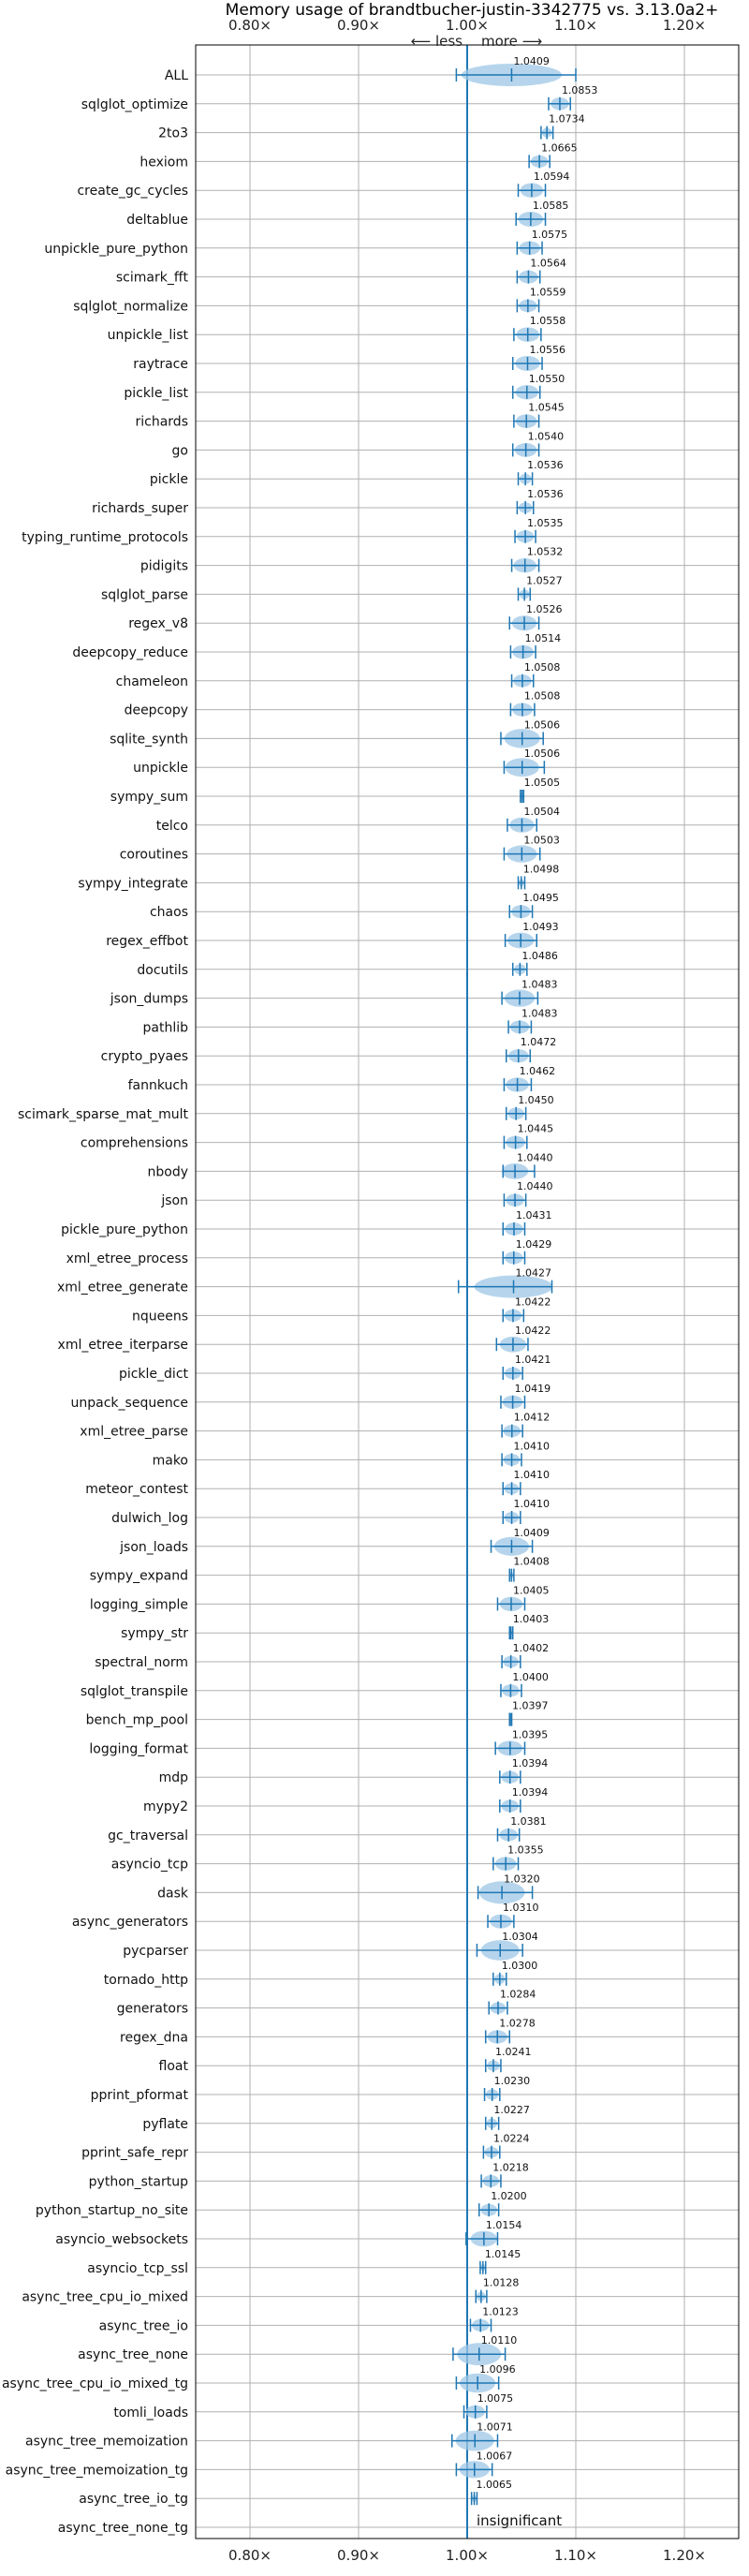 The height and width of the screenshot is (2576, 749). Describe the element at coordinates (534, 1215) in the screenshot. I see `value-label: 1.0431` at that location.